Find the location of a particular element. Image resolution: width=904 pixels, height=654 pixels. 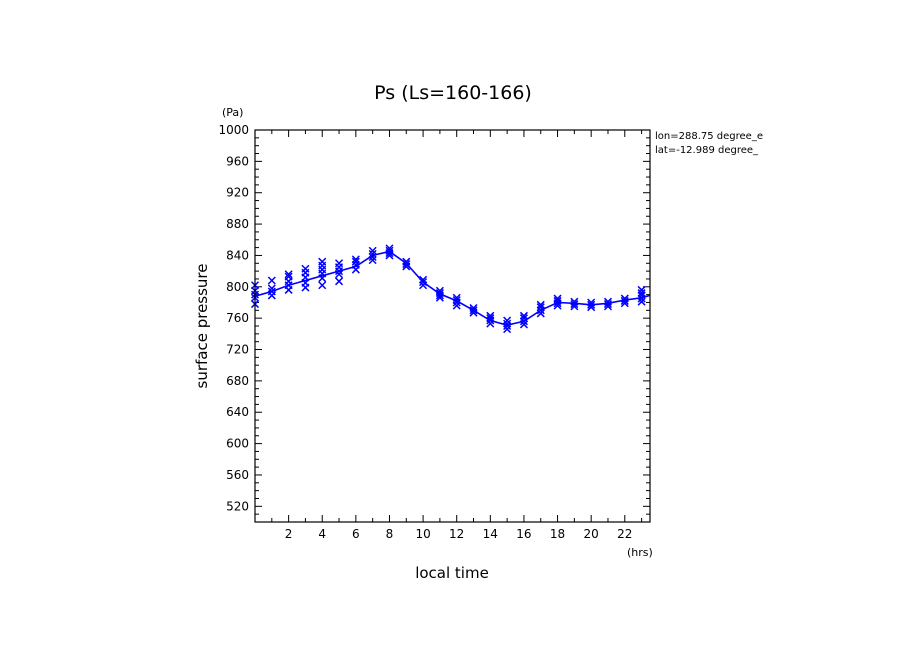

mean-pressure-line is located at coordinates (452, 288).